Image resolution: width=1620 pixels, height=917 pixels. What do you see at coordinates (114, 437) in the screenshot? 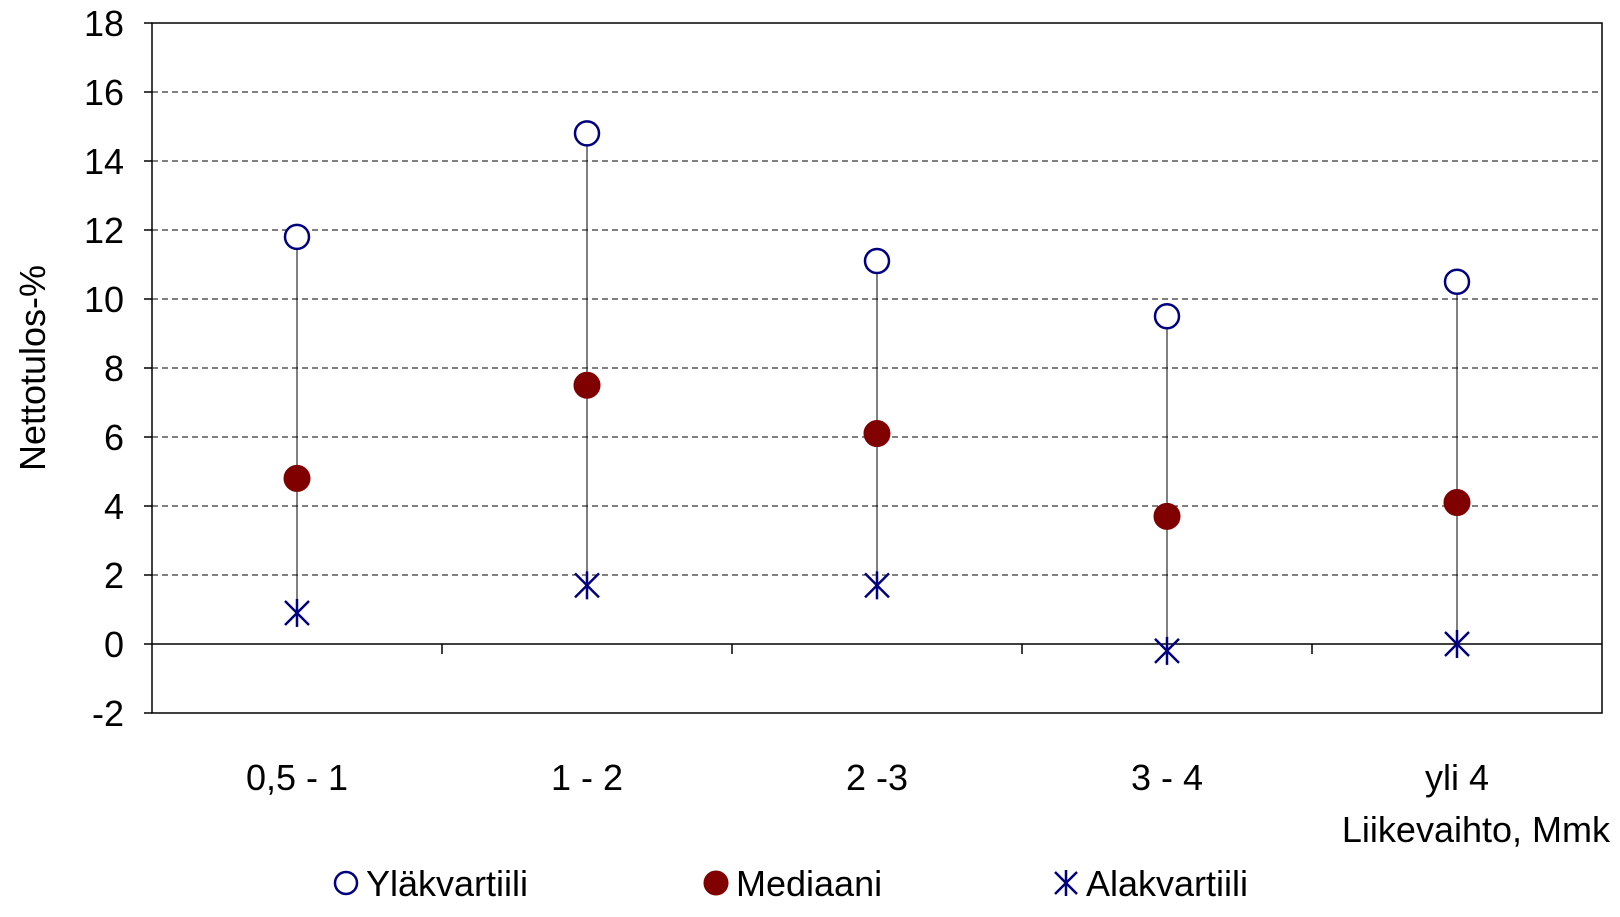
I see `y-tick-label: 6` at bounding box center [114, 437].